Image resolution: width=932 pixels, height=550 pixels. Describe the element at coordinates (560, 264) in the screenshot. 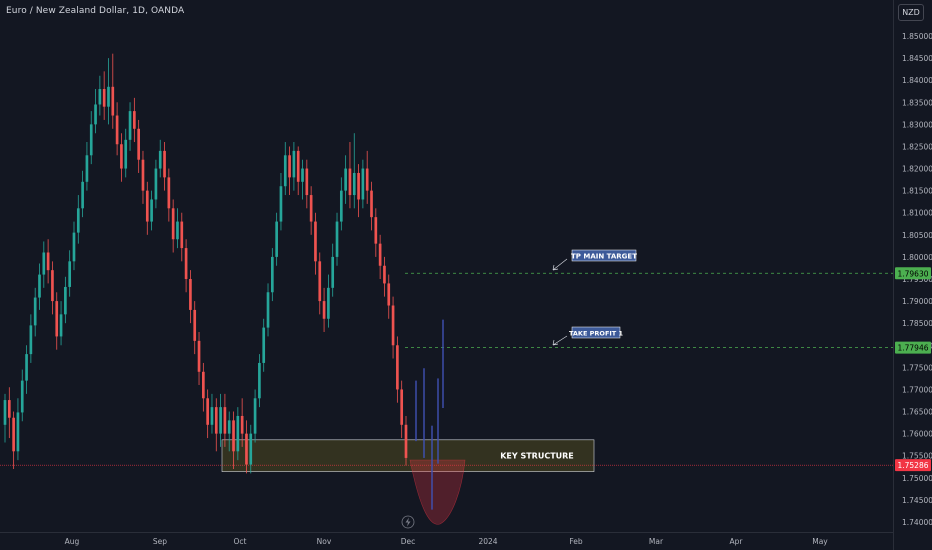

I see `tp-main-target-arrow` at that location.